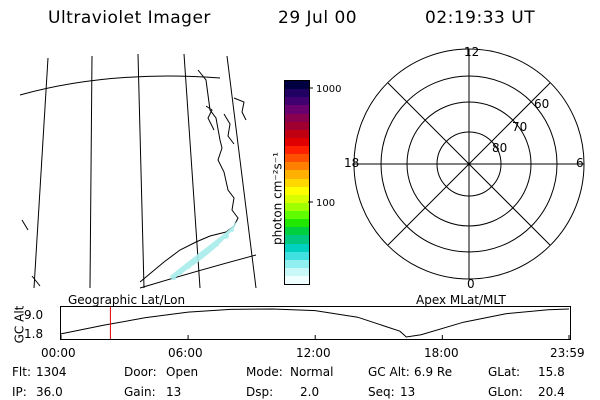 The width and height of the screenshot is (600, 400). I want to click on apex-label: Apex MLat/MLT, so click(461, 300).